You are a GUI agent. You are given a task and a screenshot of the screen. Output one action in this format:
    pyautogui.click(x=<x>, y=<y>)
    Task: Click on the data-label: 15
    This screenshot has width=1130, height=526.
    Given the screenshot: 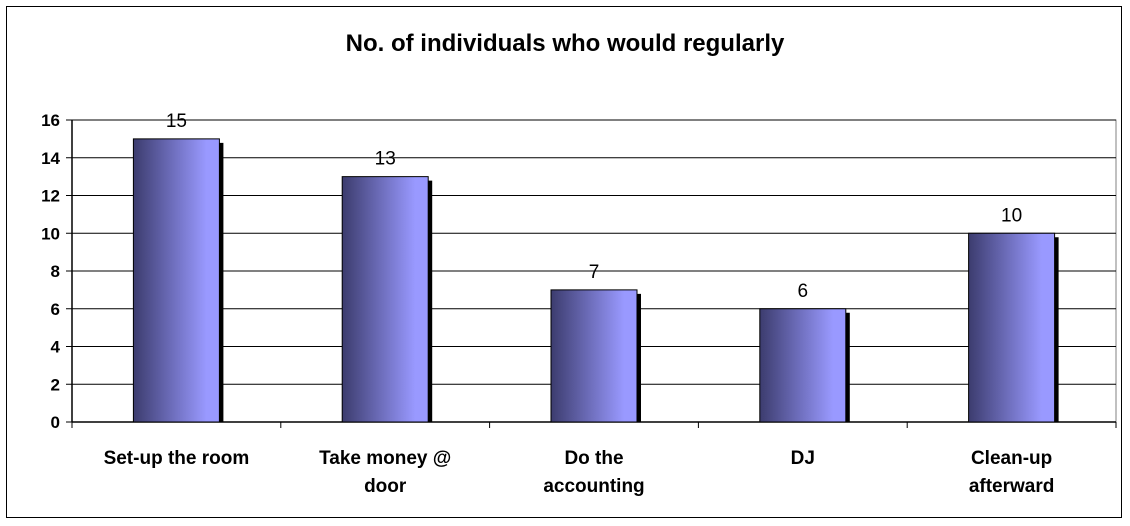 What is the action you would take?
    pyautogui.click(x=176, y=121)
    